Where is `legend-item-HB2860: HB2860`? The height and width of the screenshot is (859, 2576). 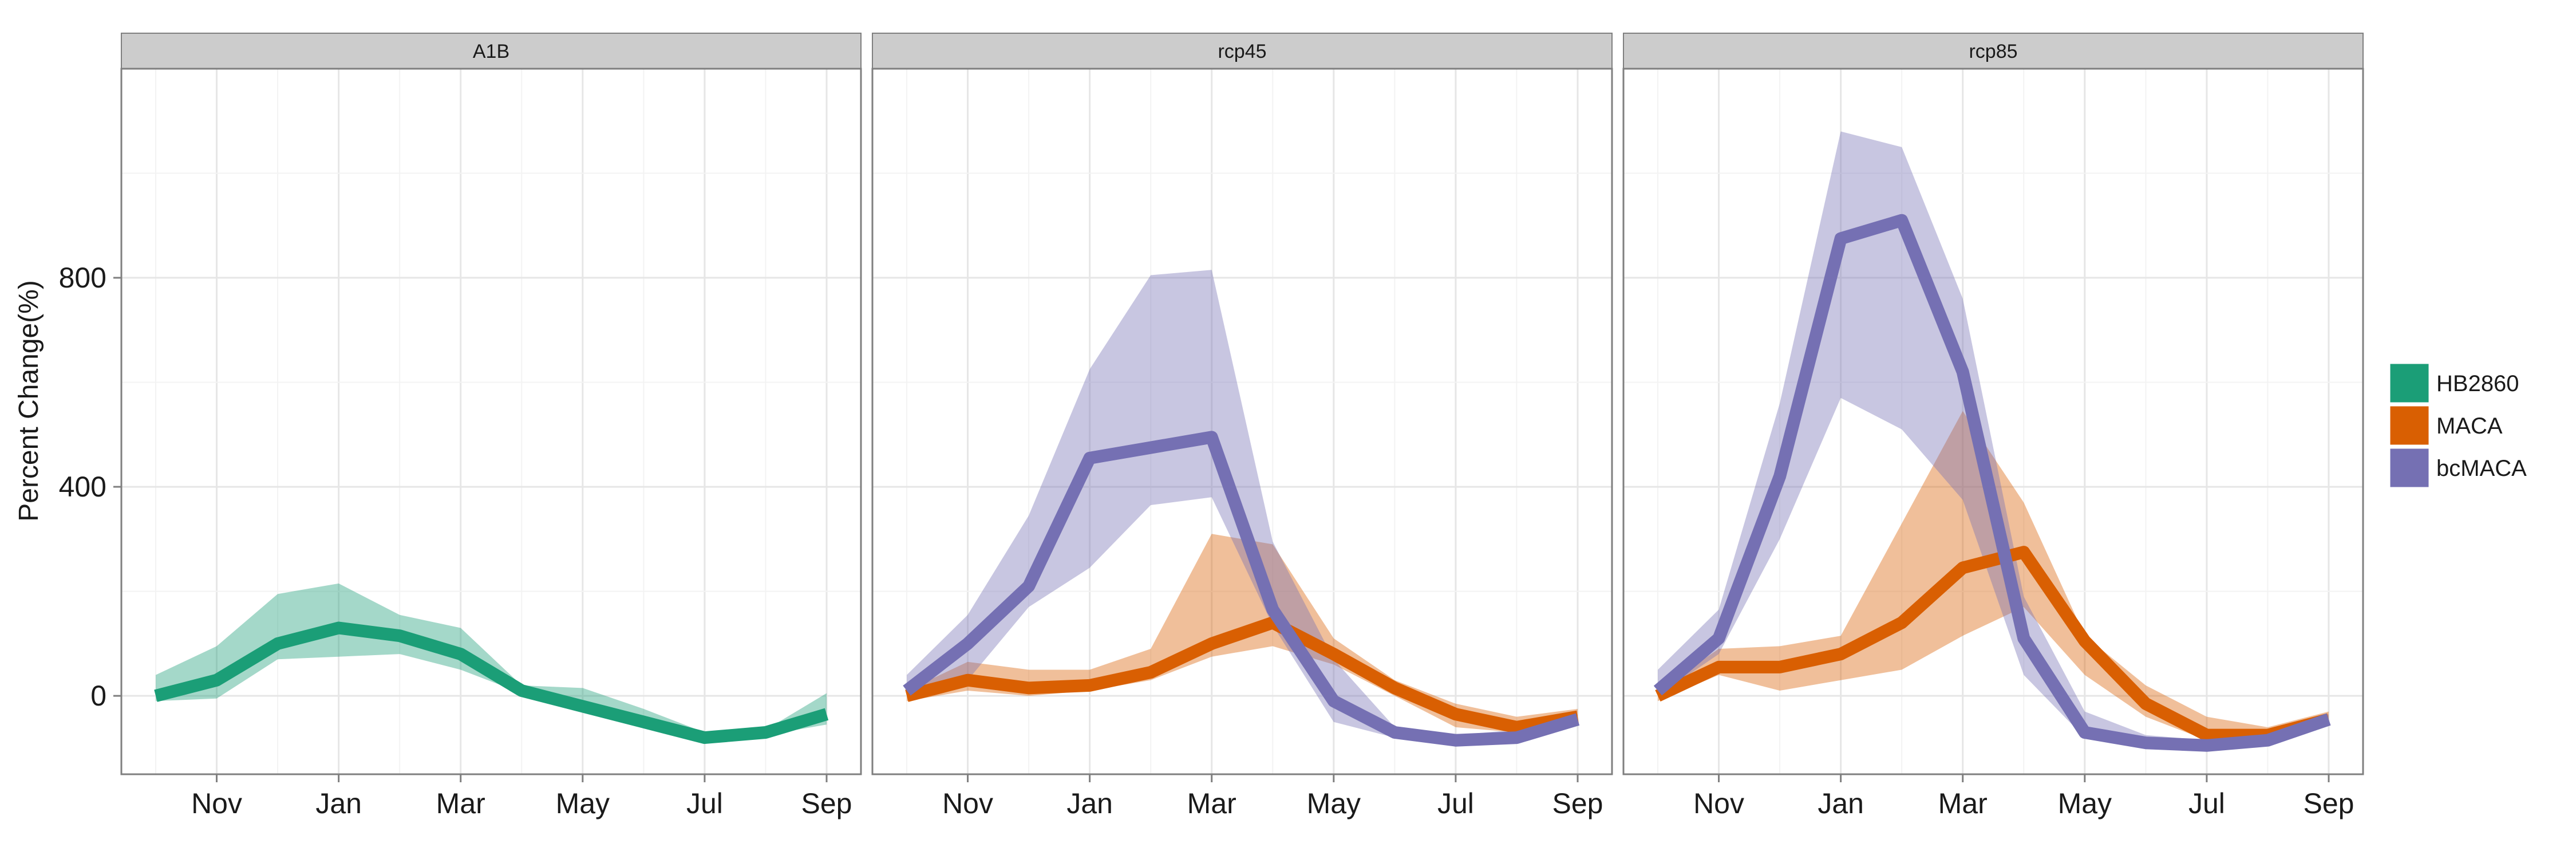
legend-item-HB2860: HB2860 is located at coordinates (2453, 383).